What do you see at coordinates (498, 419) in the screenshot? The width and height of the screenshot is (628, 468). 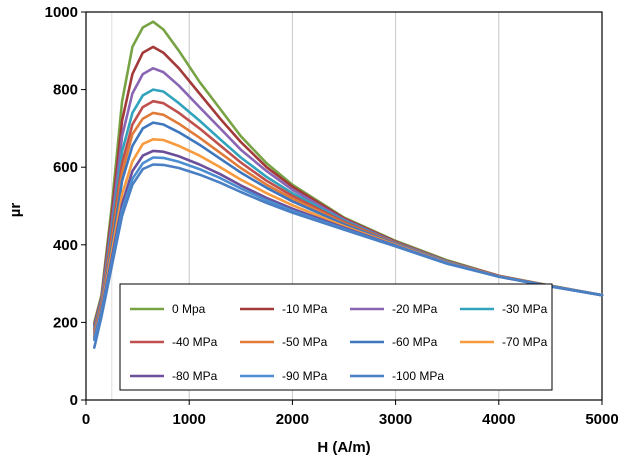 I see `x-tick-label: 4000` at bounding box center [498, 419].